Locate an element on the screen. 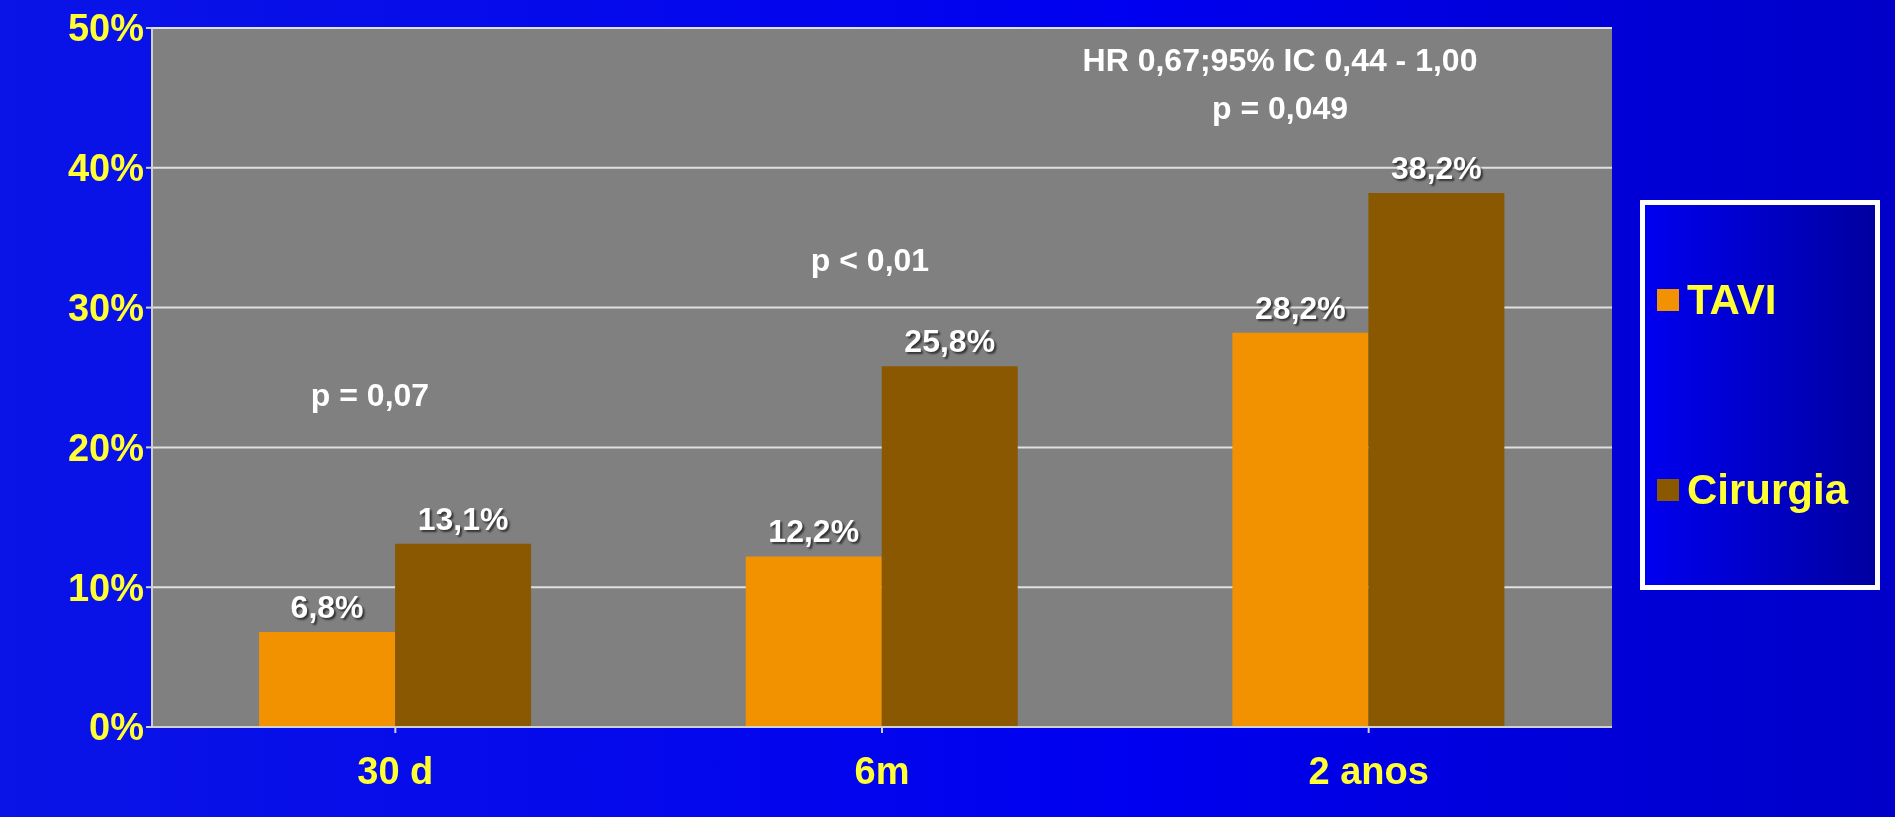 The width and height of the screenshot is (1895, 817). y-tick-label: 10% is located at coordinates (105, 587).